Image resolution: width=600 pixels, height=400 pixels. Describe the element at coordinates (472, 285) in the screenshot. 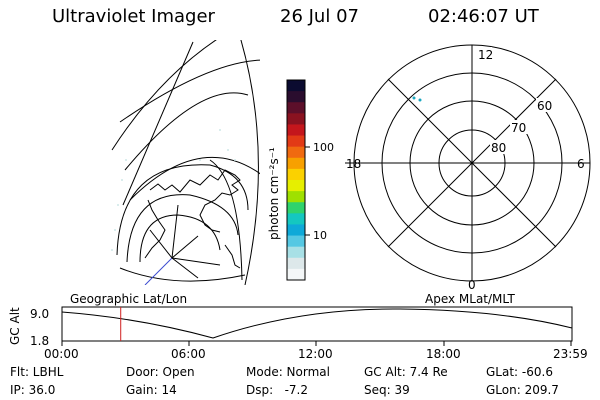

I see `mlt-label-0: 0` at that location.